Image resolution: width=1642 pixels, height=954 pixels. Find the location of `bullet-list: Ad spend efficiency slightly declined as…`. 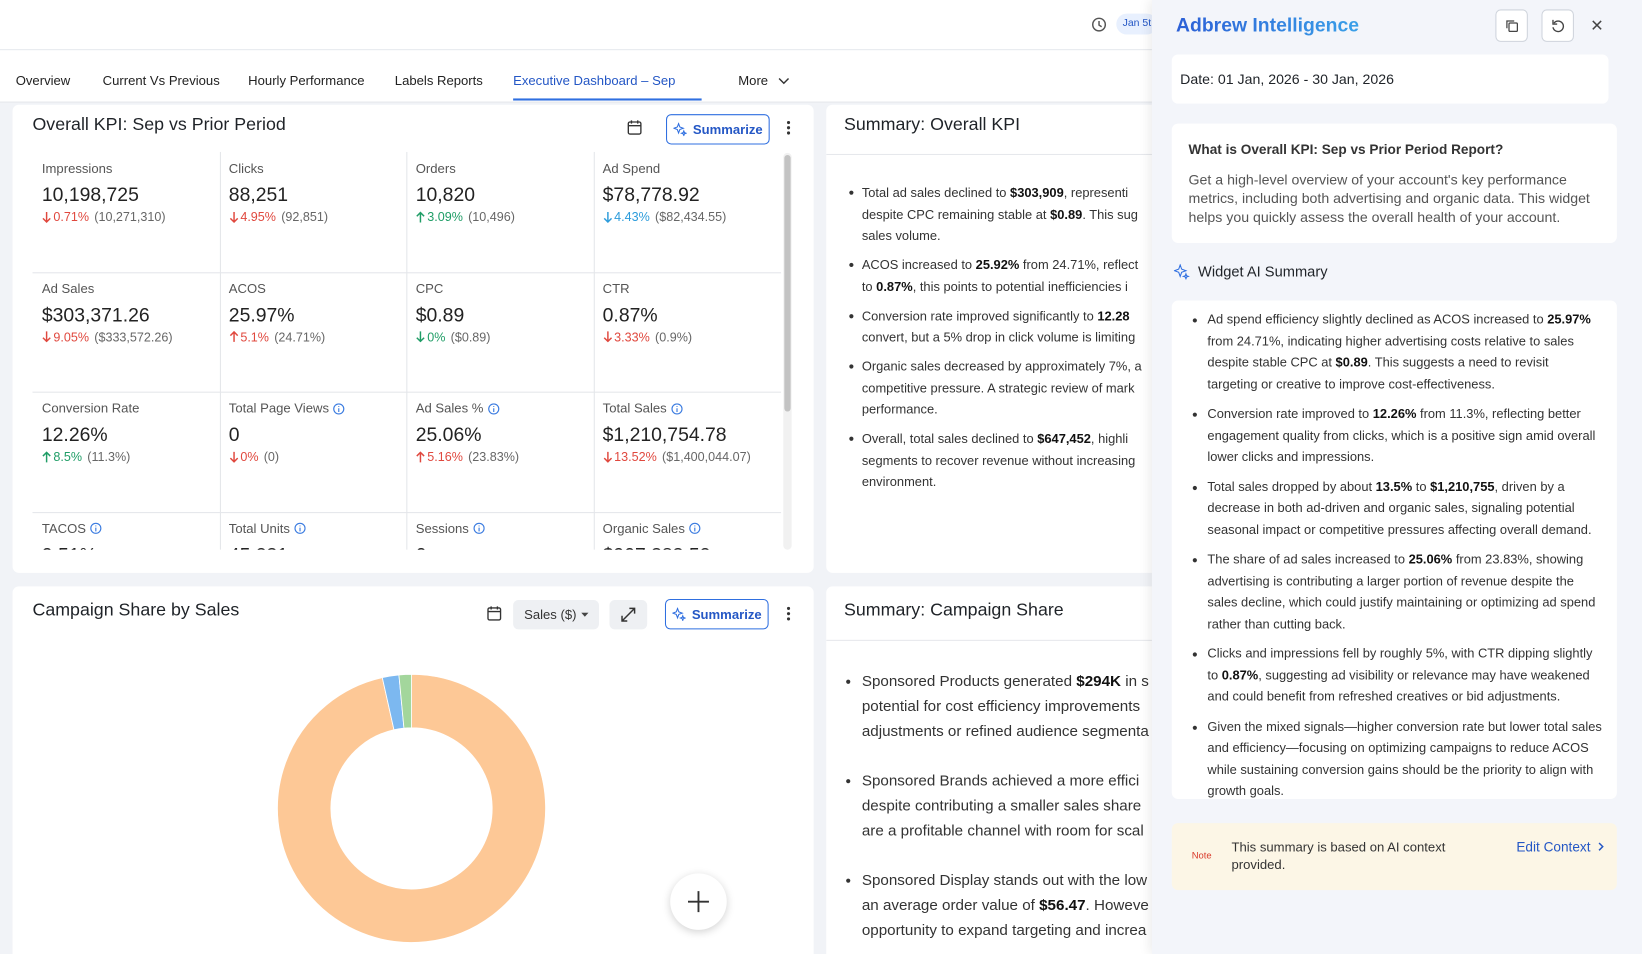

bullet-list: Ad spend efficiency slightly declined as… is located at coordinates (1394, 551).